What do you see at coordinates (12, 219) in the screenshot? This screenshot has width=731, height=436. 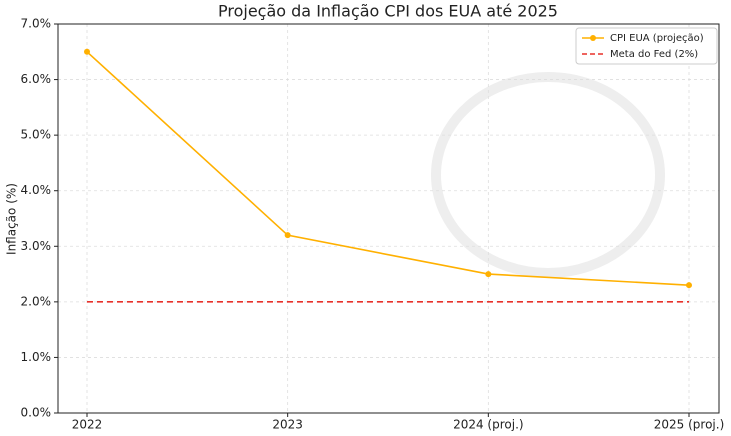 I see `y-axis-label: Inflação (%)` at bounding box center [12, 219].